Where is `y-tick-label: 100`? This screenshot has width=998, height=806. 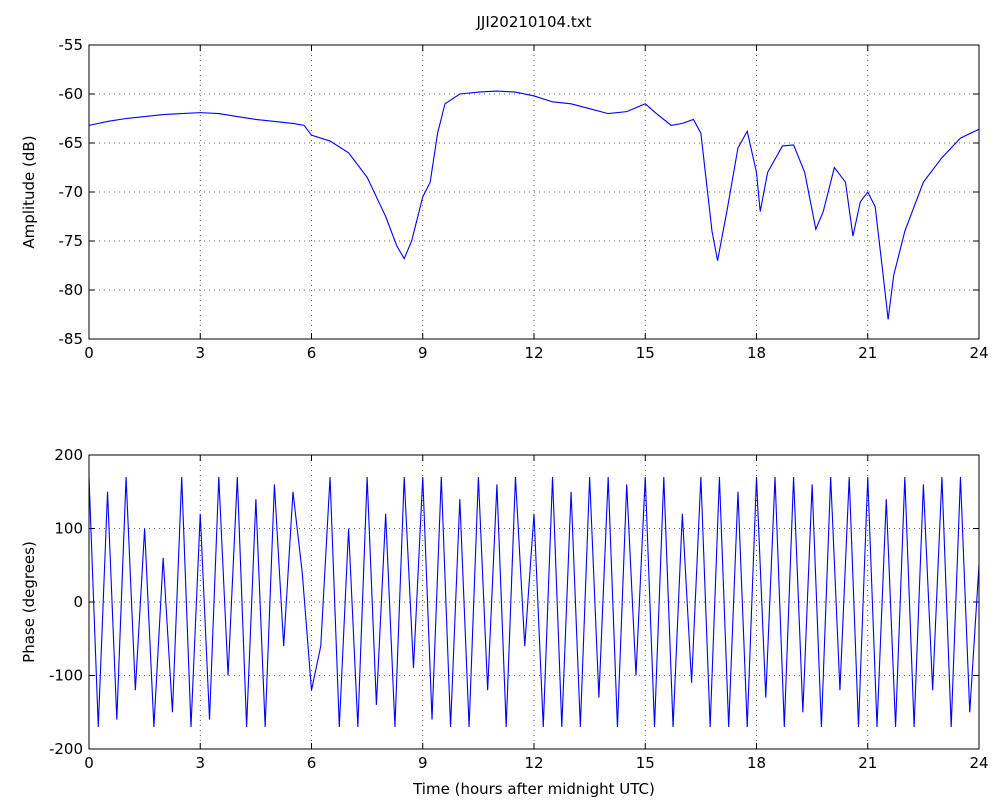
y-tick-label: 100 is located at coordinates (68, 529).